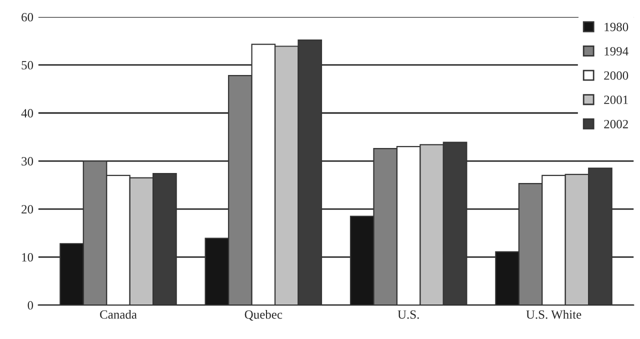 The height and width of the screenshot is (339, 640). Describe the element at coordinates (616, 75) in the screenshot. I see `legend-label: 2000` at that location.